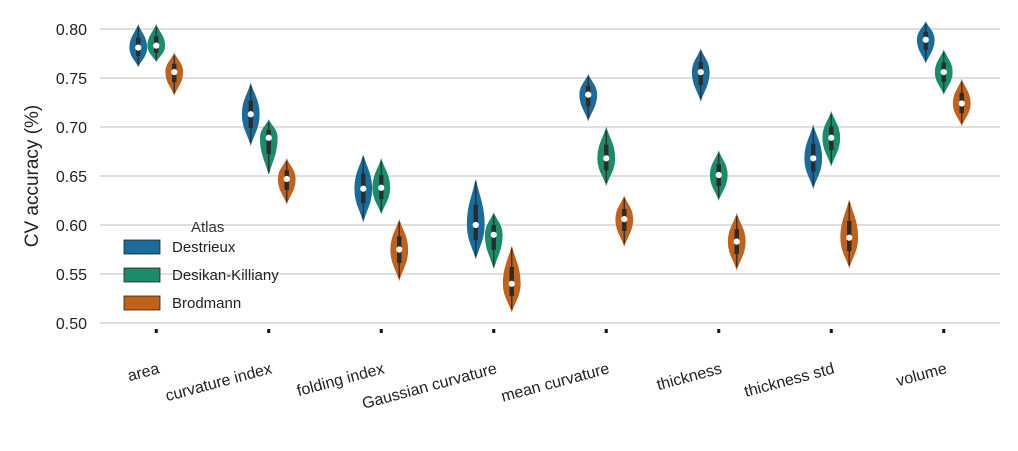  Describe the element at coordinates (206, 303) in the screenshot. I see `legend-label: Brodmann` at that location.